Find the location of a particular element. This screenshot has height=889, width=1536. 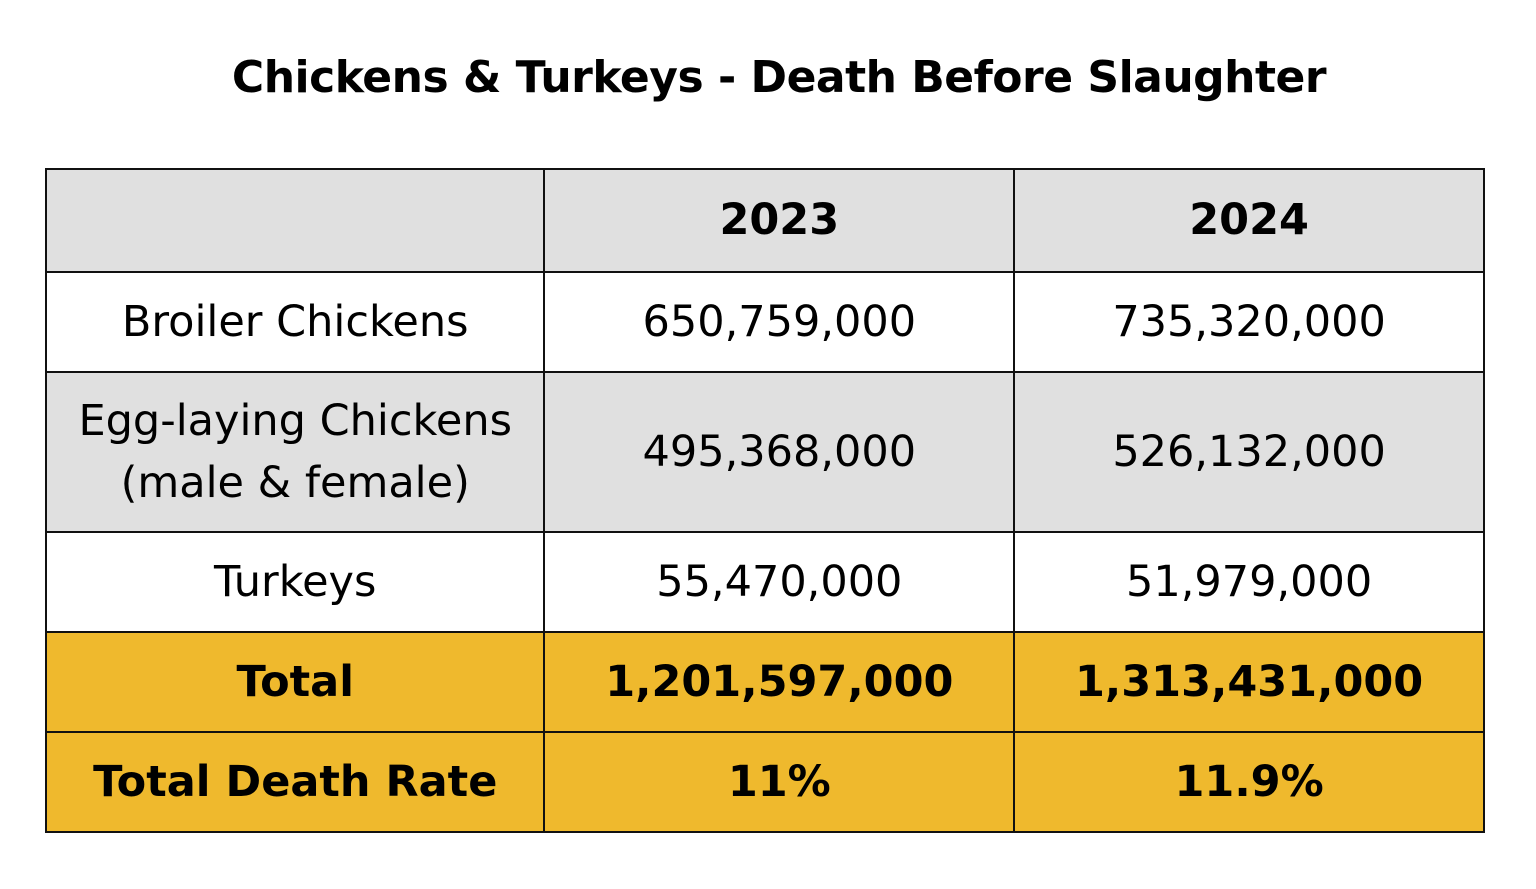

row-label-line1: Egg-laying Chickens is located at coordinates (295, 420).